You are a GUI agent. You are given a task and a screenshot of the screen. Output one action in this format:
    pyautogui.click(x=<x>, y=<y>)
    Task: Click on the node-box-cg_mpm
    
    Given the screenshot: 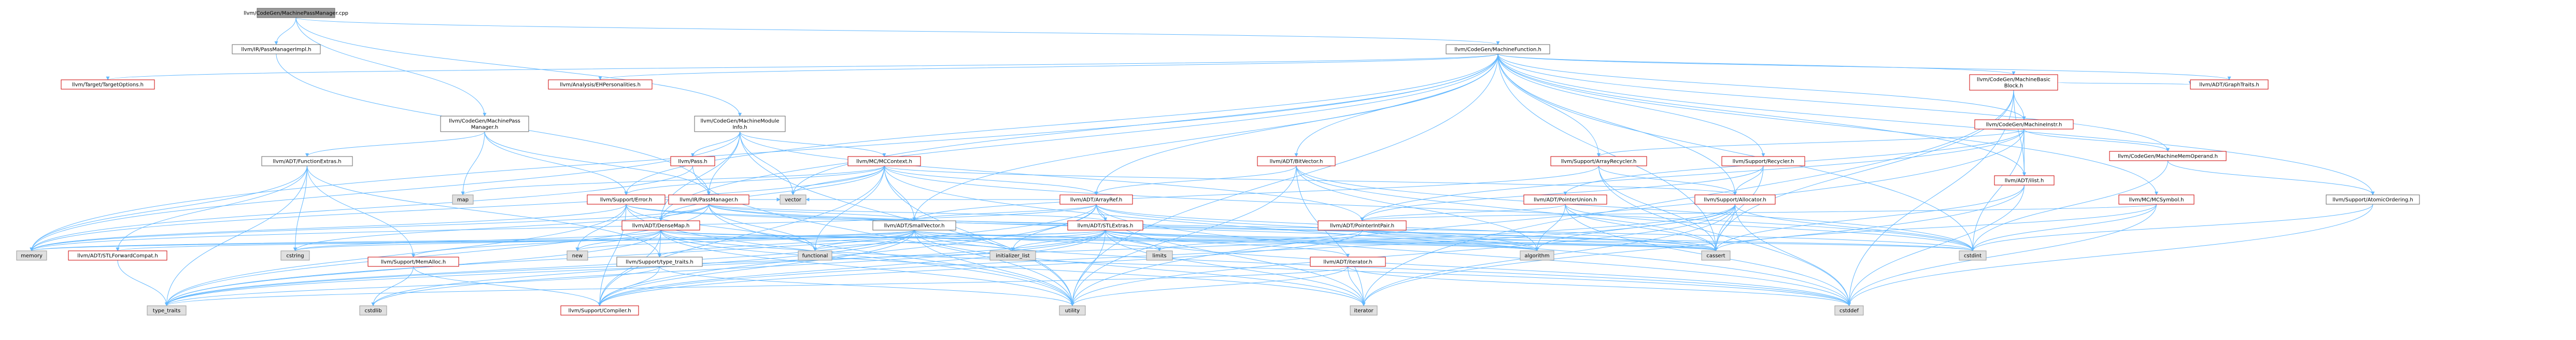 What is the action you would take?
    pyautogui.click(x=484, y=124)
    